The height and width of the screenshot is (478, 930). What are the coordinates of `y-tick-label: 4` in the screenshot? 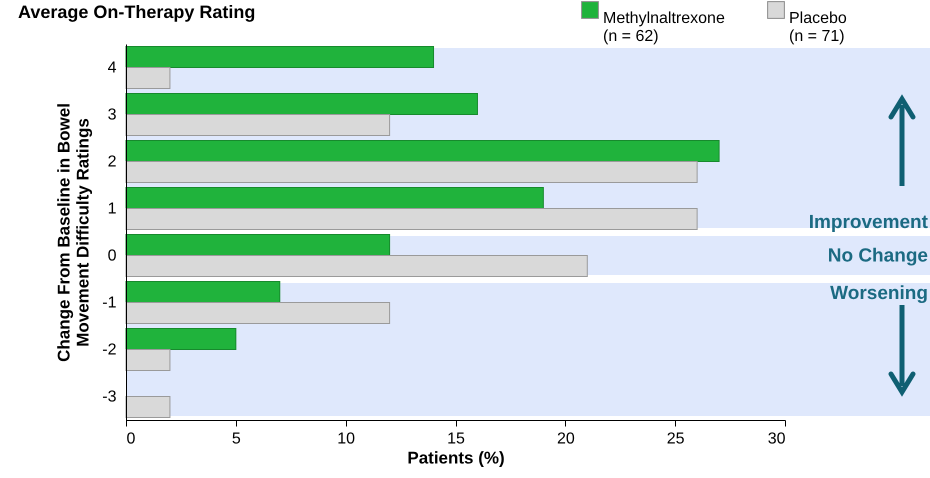 It's located at (112, 68).